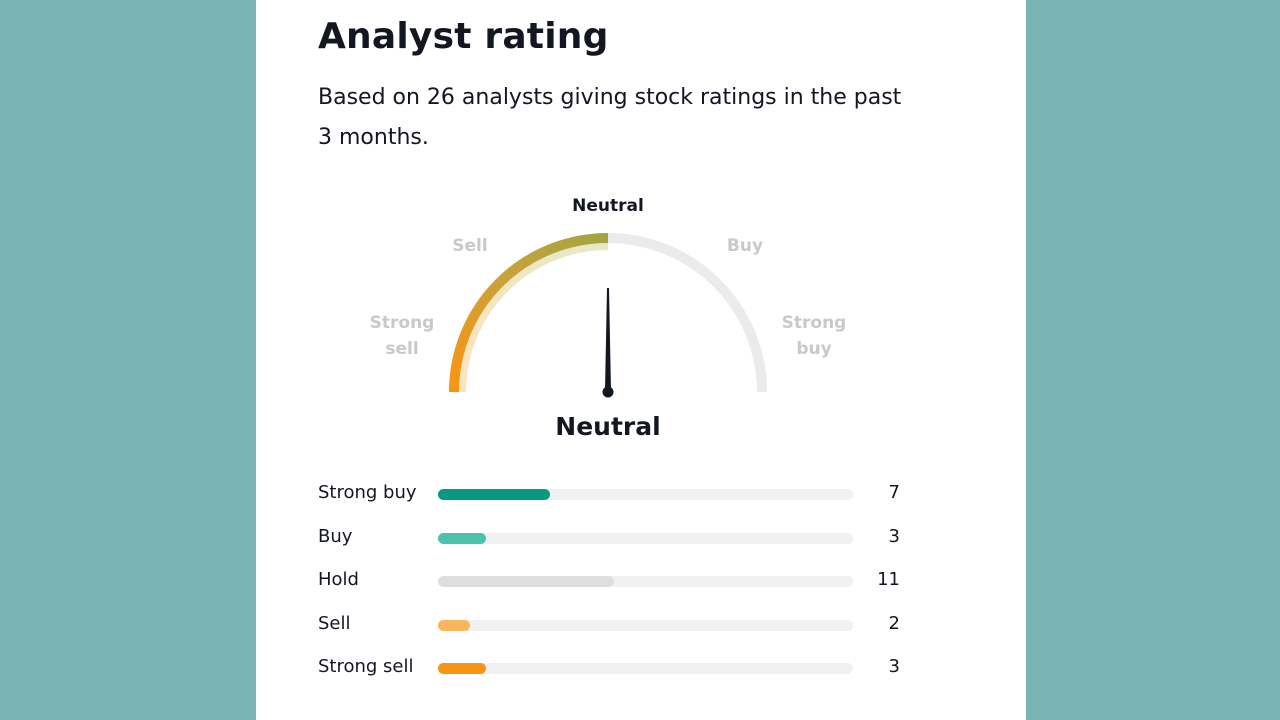  Describe the element at coordinates (532, 316) in the screenshot. I see `gauge-arc-light` at that location.